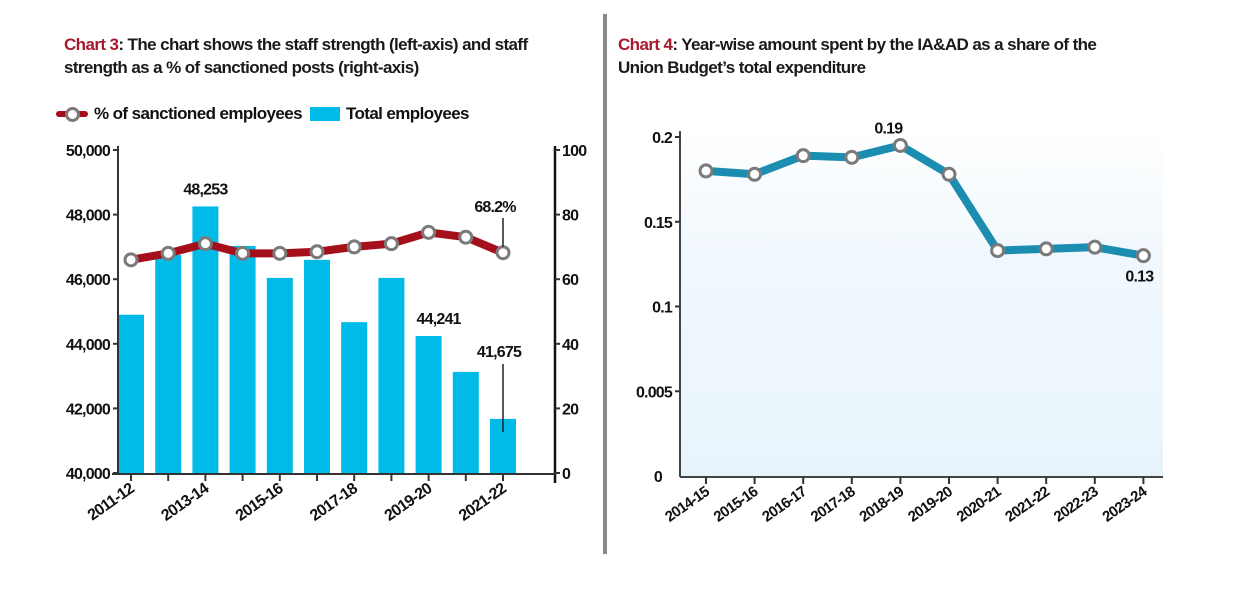 The image size is (1234, 598). I want to click on chart4-title-lead: Chart 4, so click(645, 44).